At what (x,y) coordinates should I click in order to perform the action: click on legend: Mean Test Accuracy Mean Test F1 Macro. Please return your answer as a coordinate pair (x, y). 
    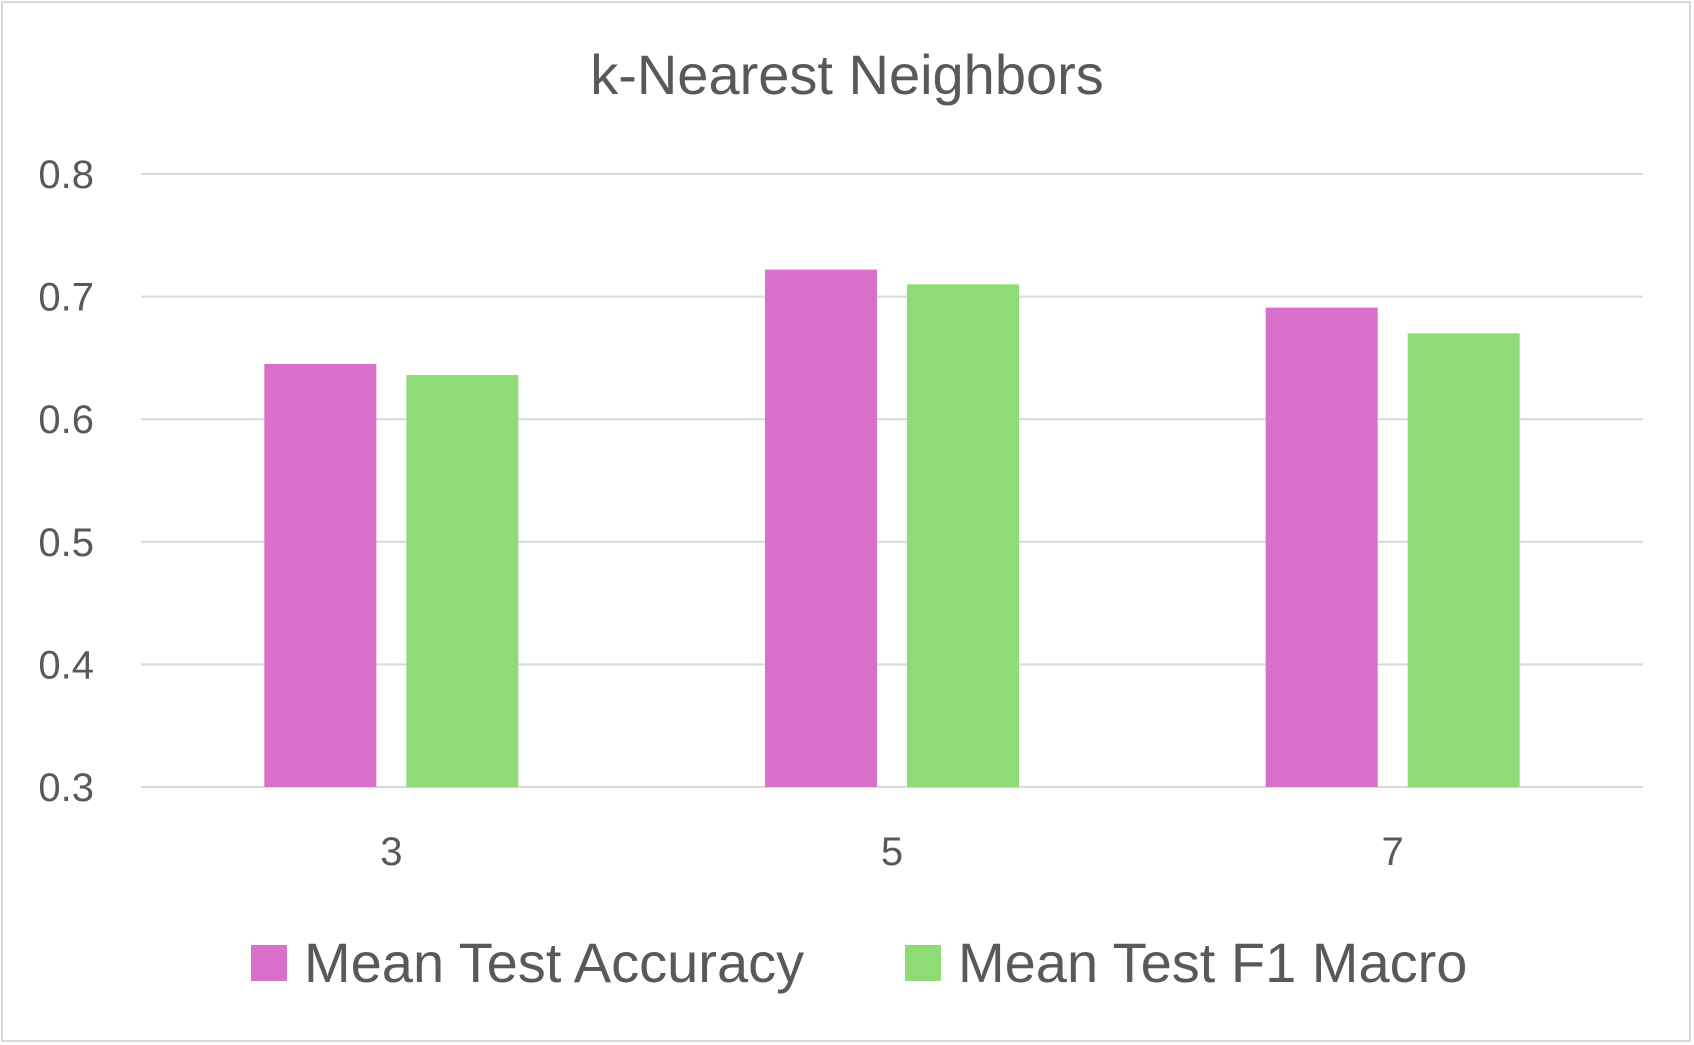
    Looking at the image, I should click on (859, 962).